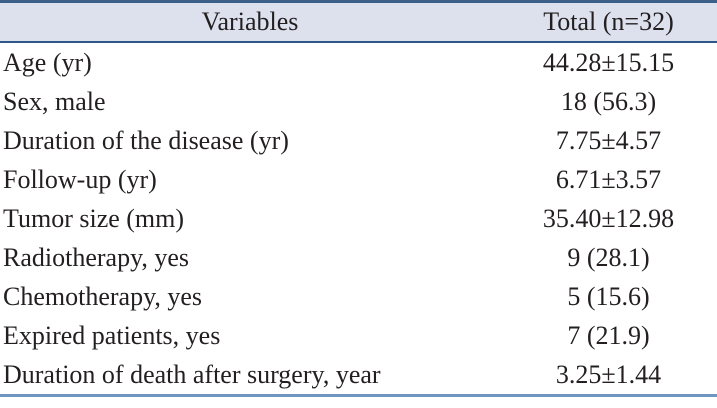  I want to click on variable-value: 35.40±12.98, so click(608, 218).